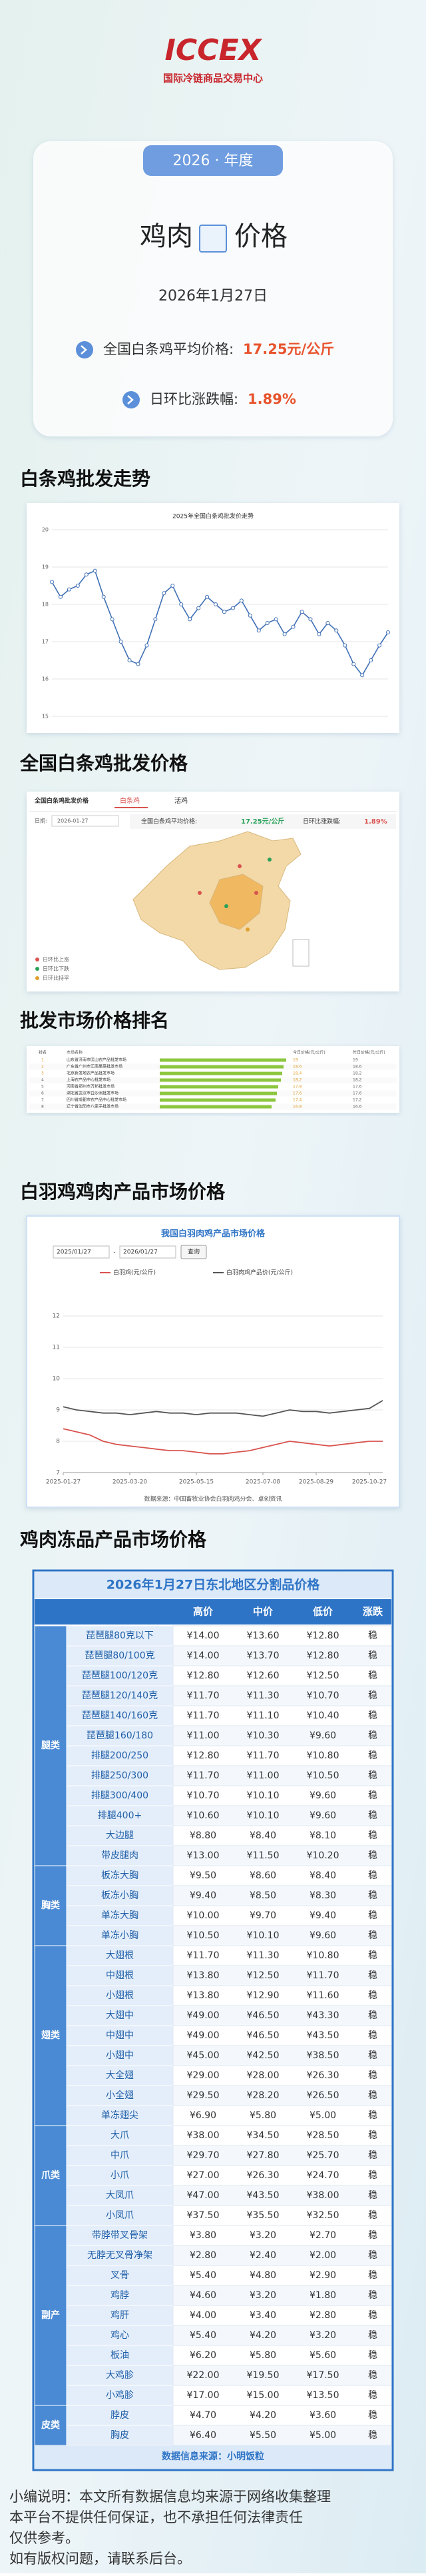 This screenshot has height=2576, width=426. I want to click on price-cell: ¥3.80, so click(203, 2235).